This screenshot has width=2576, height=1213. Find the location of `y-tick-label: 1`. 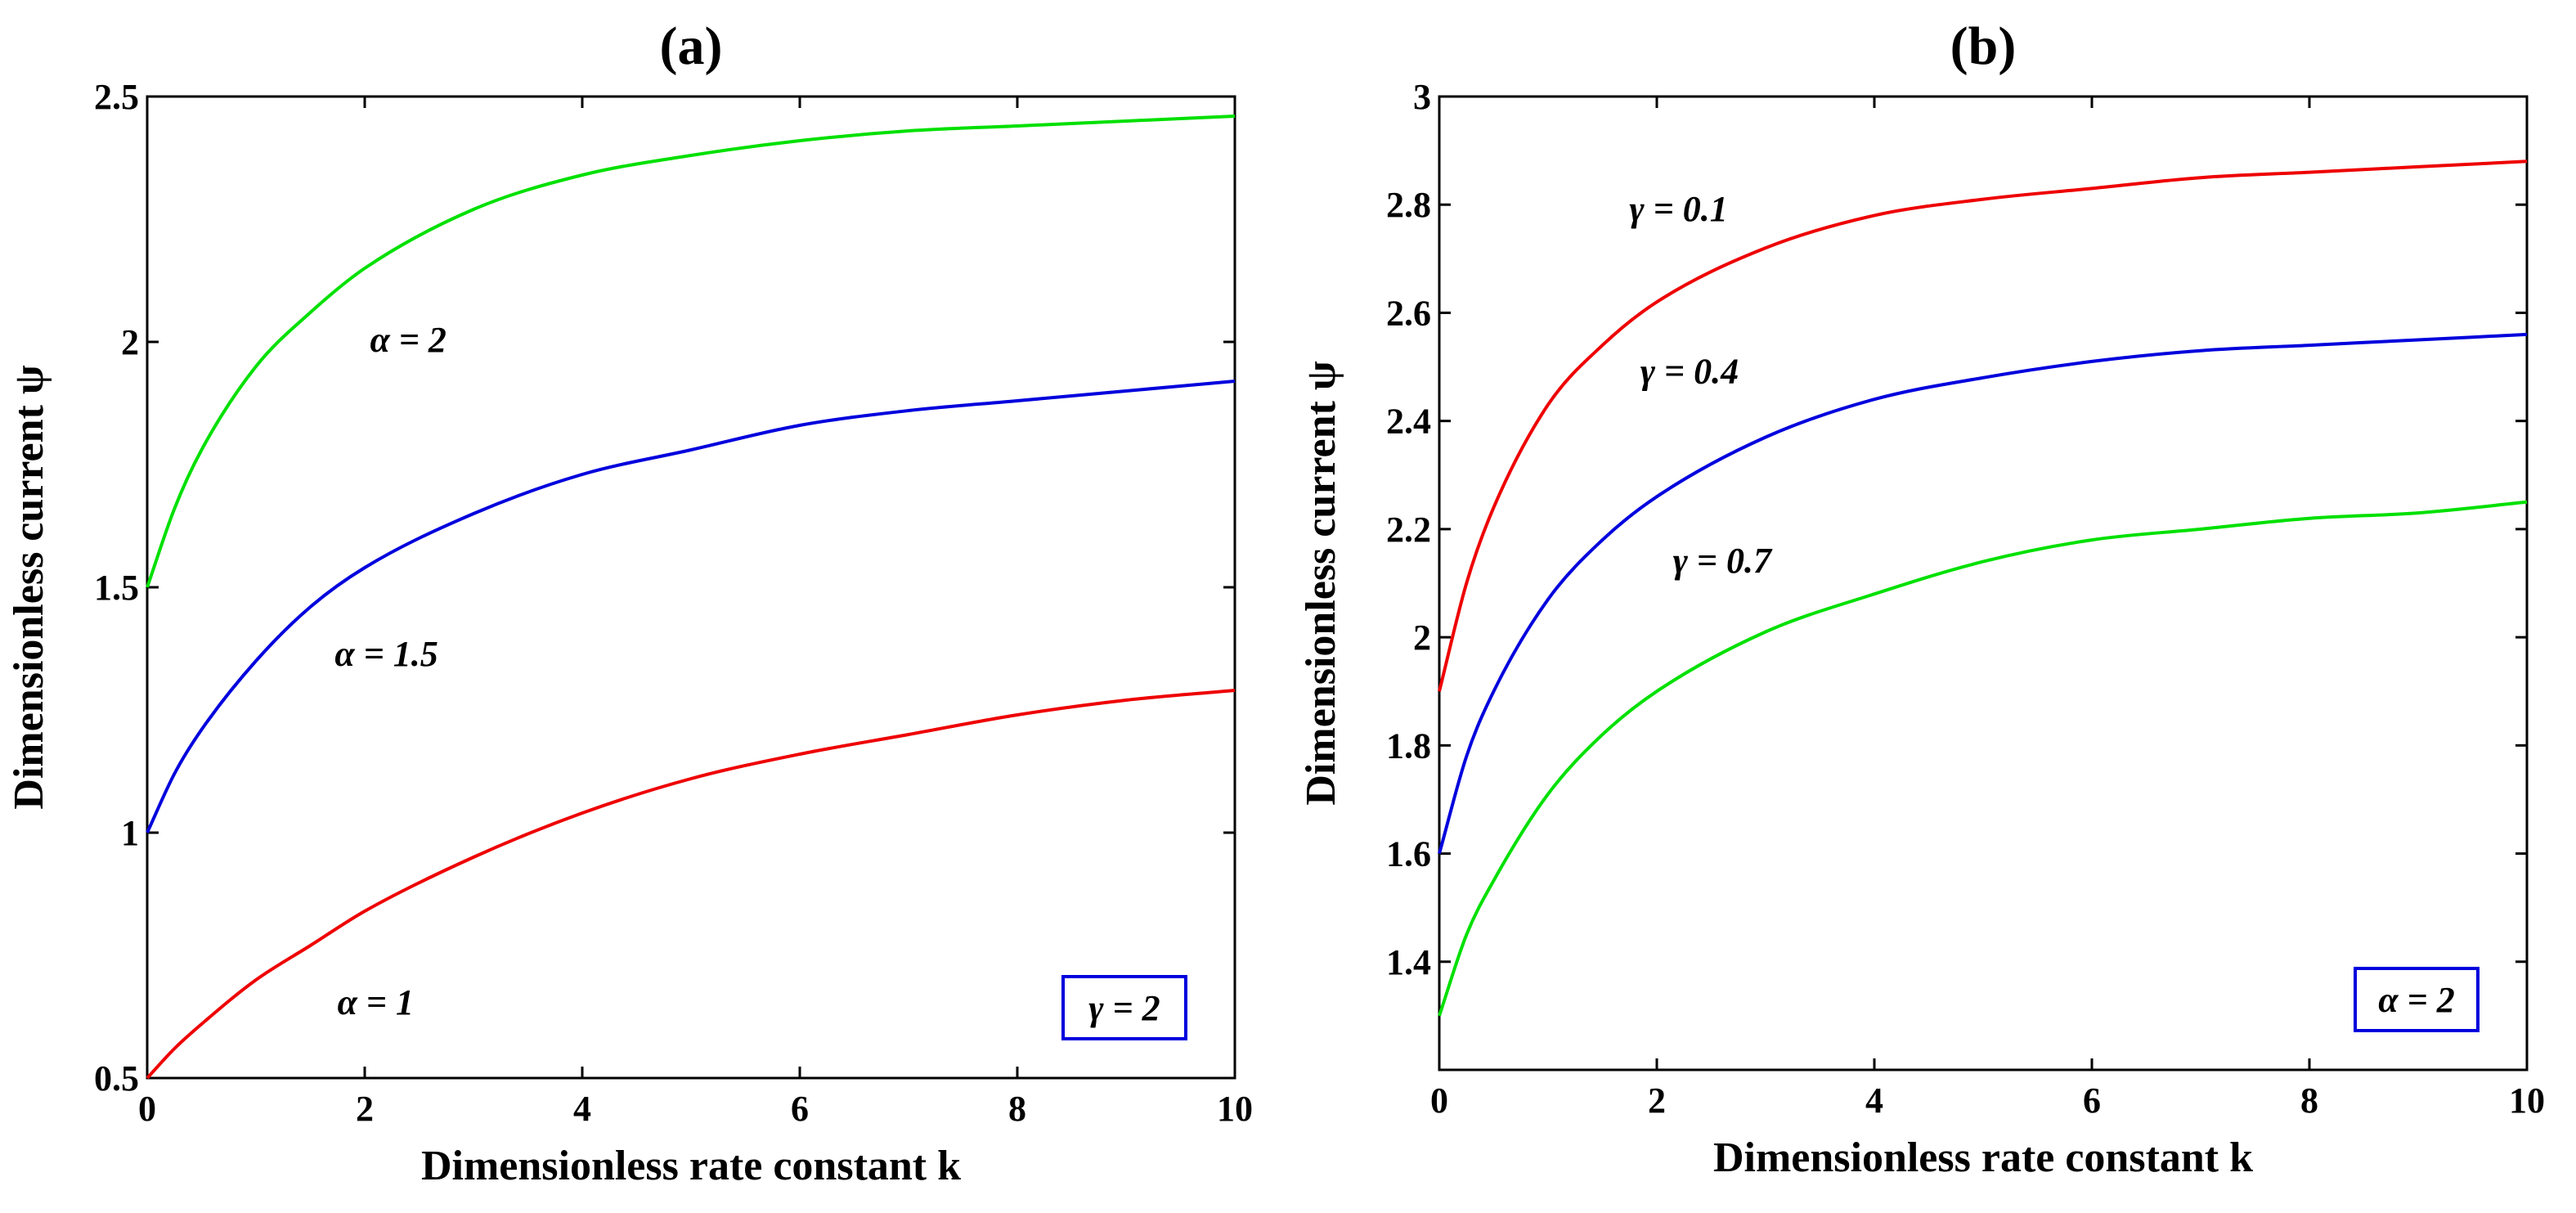

y-tick-label: 1 is located at coordinates (130, 833).